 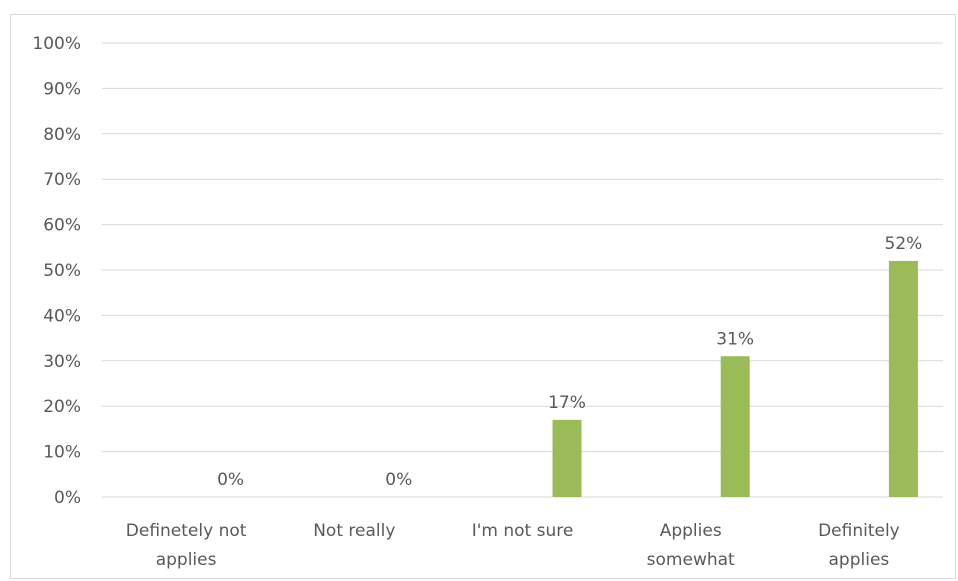 What do you see at coordinates (354, 531) in the screenshot?
I see `x-tick-label: Not really` at bounding box center [354, 531].